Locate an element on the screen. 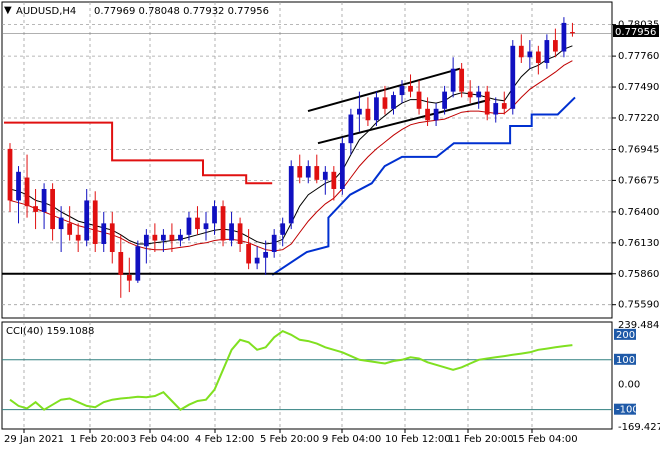 The height and width of the screenshot is (450, 660). price-tick-label: 0.75860 is located at coordinates (638, 274).